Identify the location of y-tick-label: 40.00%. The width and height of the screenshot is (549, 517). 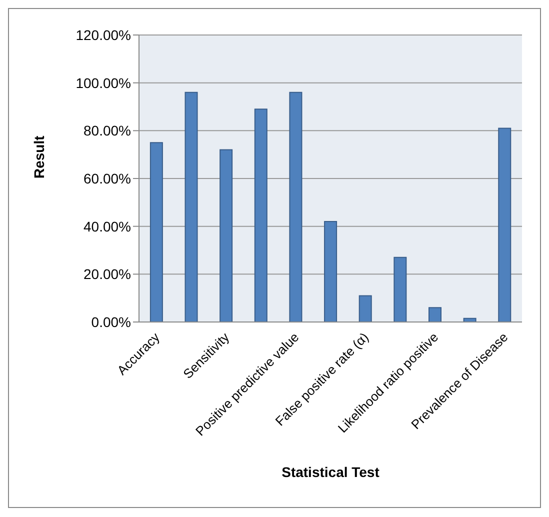
(107, 226).